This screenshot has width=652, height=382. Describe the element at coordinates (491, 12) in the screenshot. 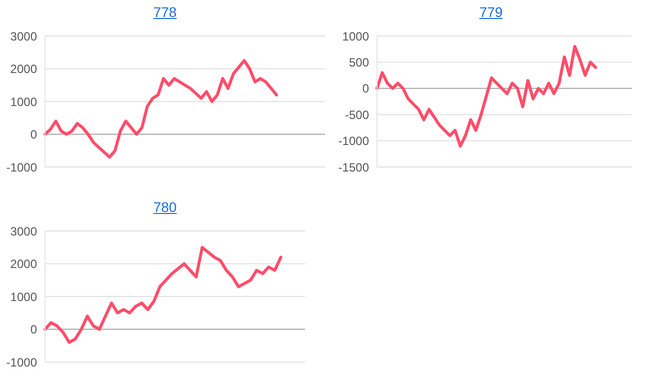

I see `chart-title: 779` at that location.